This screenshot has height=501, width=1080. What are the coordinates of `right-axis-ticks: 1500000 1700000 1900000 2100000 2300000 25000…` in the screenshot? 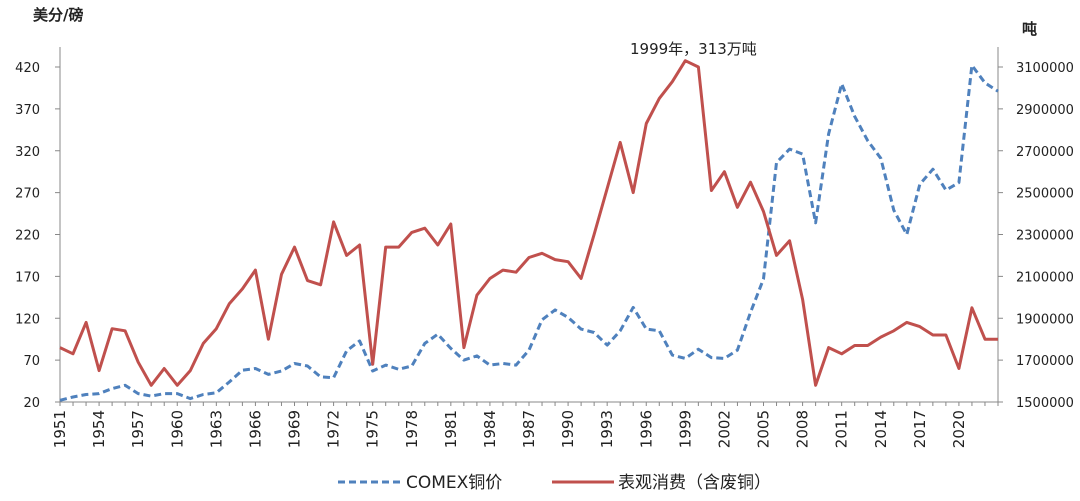 It's located at (1036, 236).